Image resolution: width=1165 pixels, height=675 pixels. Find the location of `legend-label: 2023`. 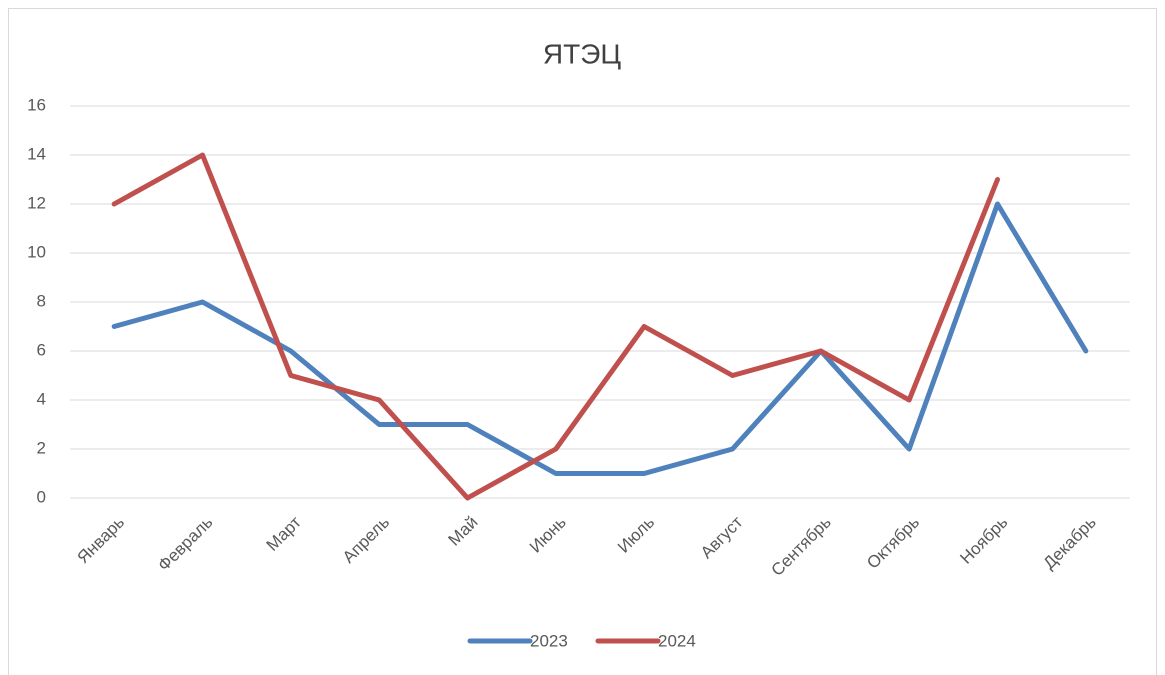

legend-label: 2023 is located at coordinates (549, 640).